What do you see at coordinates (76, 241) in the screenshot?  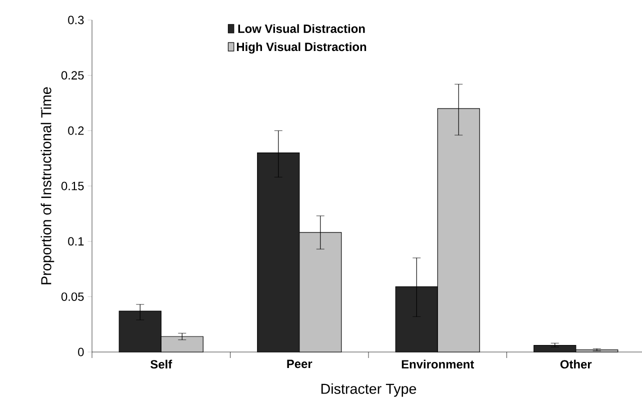 I see `y-tick-label: 0.1` at bounding box center [76, 241].